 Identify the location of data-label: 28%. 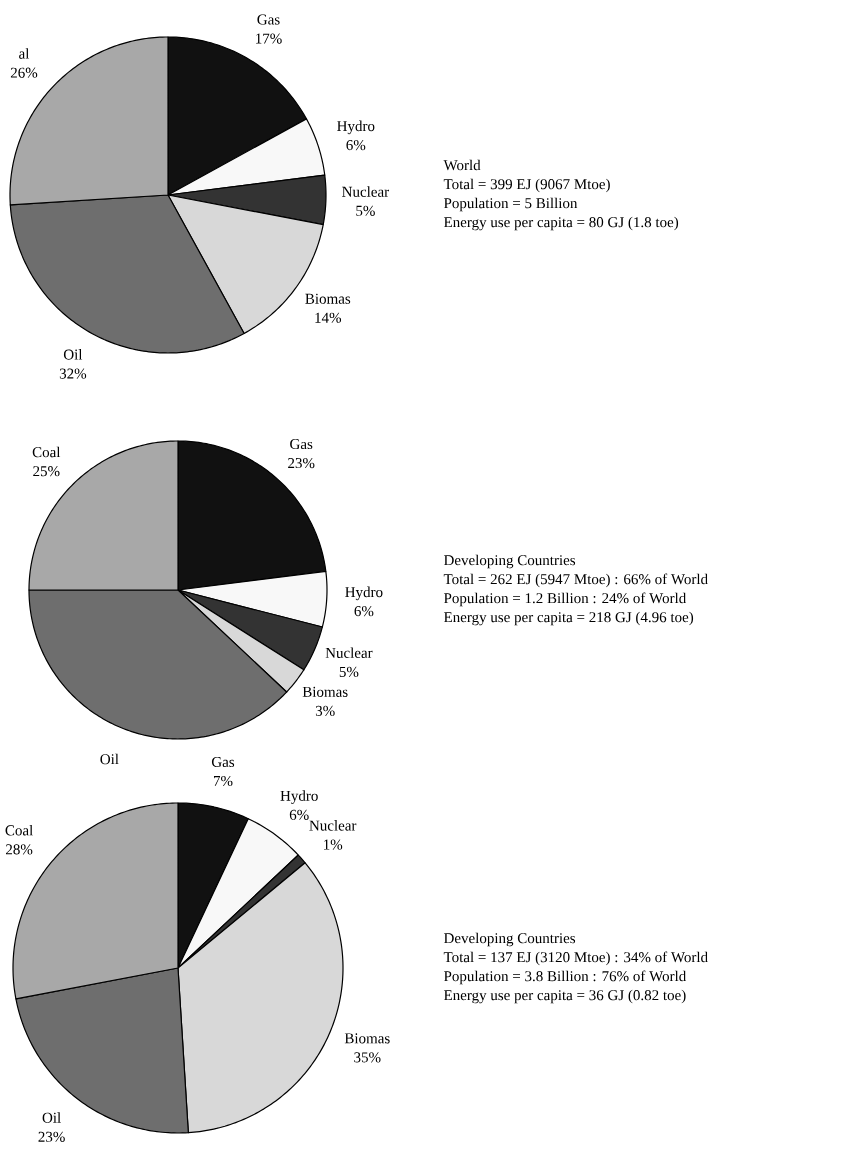
(19, 849).